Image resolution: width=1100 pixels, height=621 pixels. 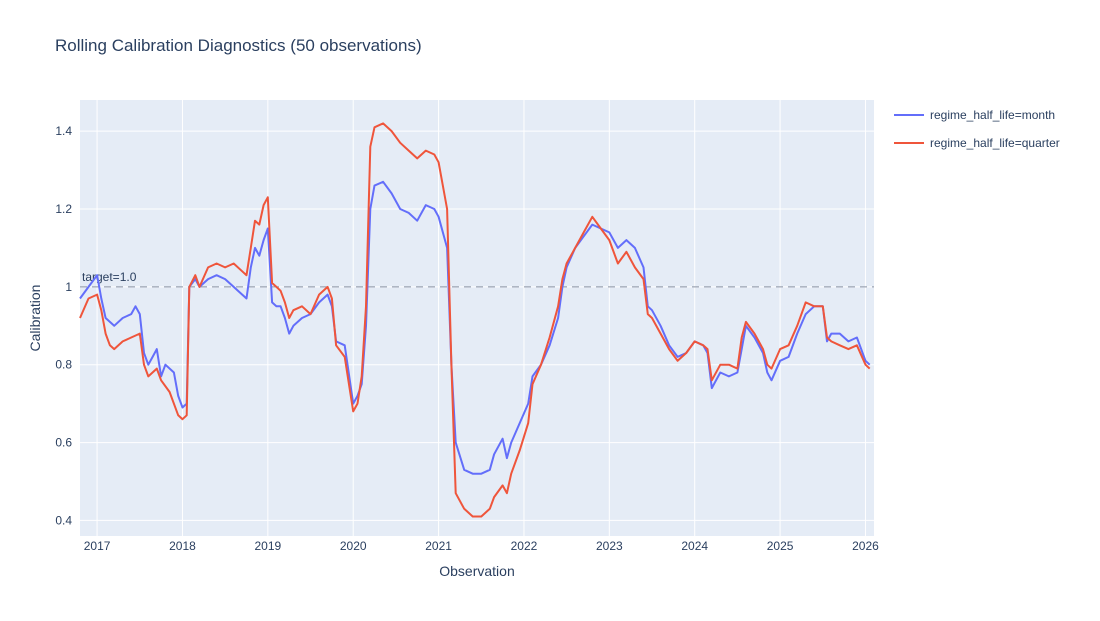 I want to click on y-tick-label: 1, so click(x=68, y=287).